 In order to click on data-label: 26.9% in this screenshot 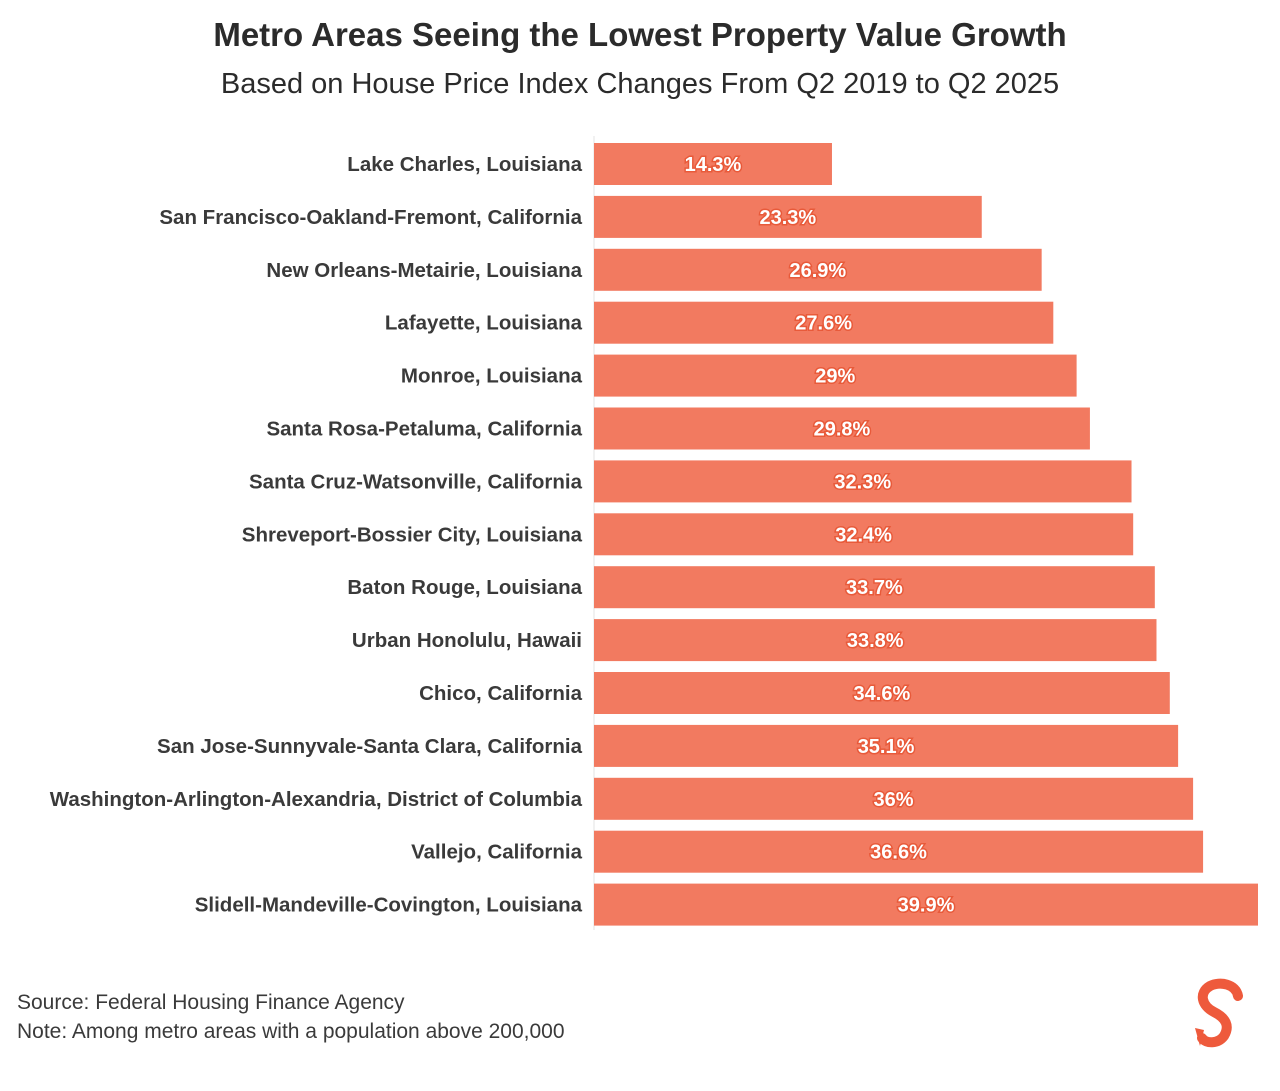, I will do `click(817, 271)`.